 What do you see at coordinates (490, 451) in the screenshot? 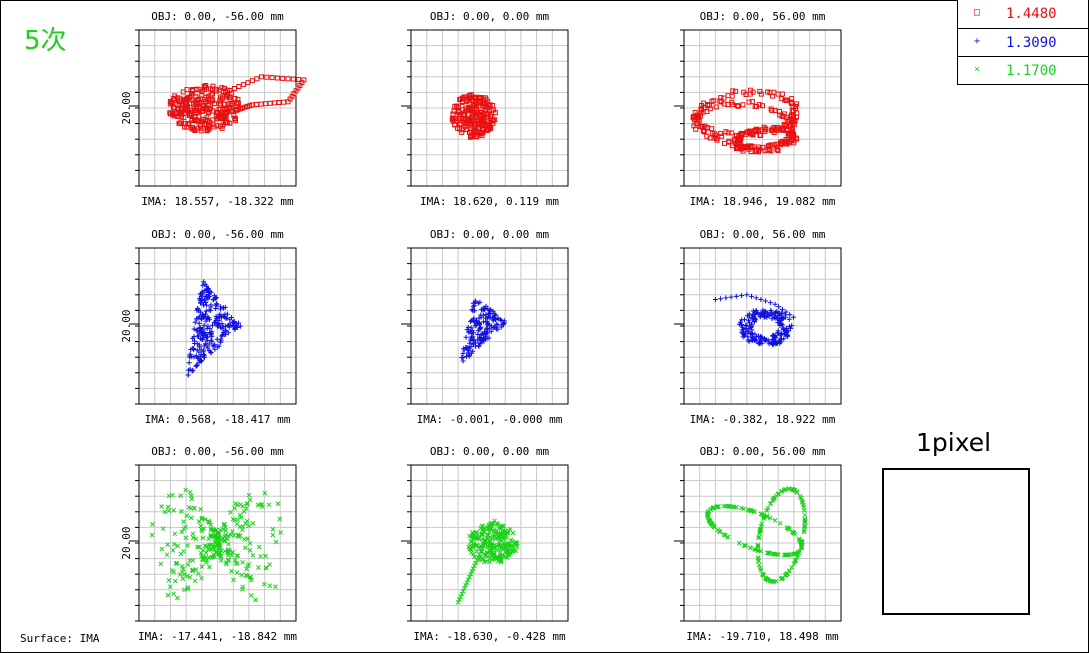
I see `obj-field-label: OBJ: 0.00, 0.00 mm` at bounding box center [490, 451].